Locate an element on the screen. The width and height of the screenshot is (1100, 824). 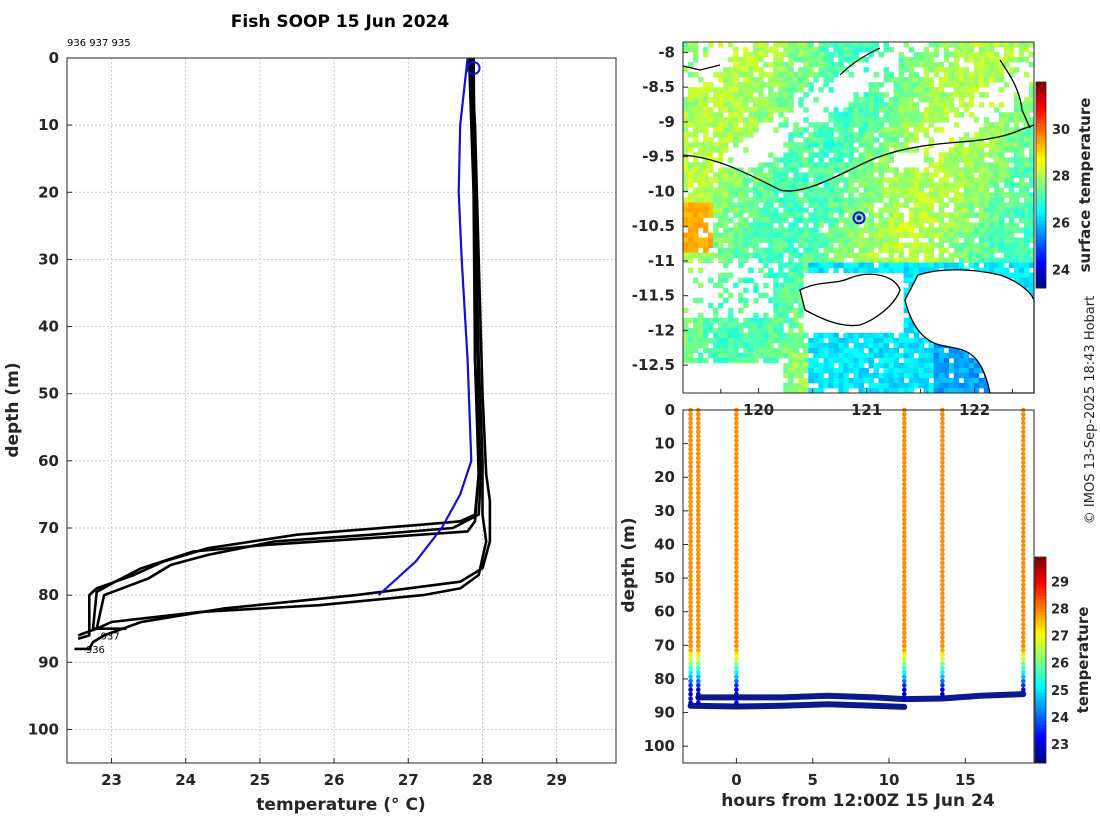
sst-colorbar-segment is located at coordinates (1041, 219).